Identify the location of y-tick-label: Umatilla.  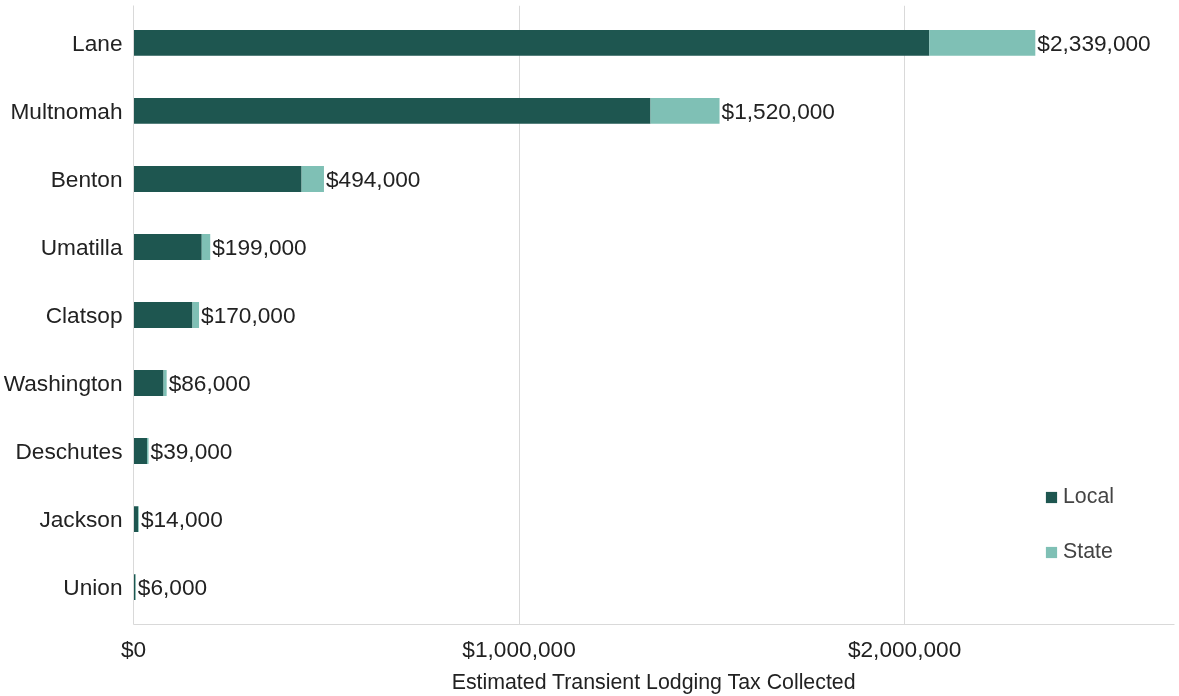
(81, 246).